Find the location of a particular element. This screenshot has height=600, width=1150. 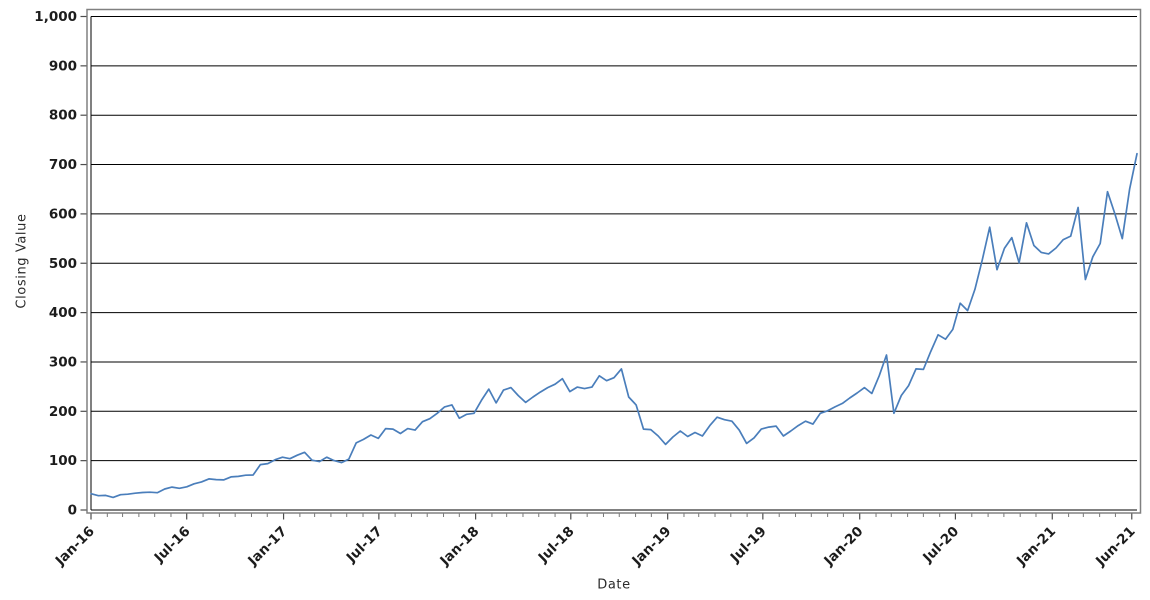

y-tick-label-500: 500 is located at coordinates (63, 264).